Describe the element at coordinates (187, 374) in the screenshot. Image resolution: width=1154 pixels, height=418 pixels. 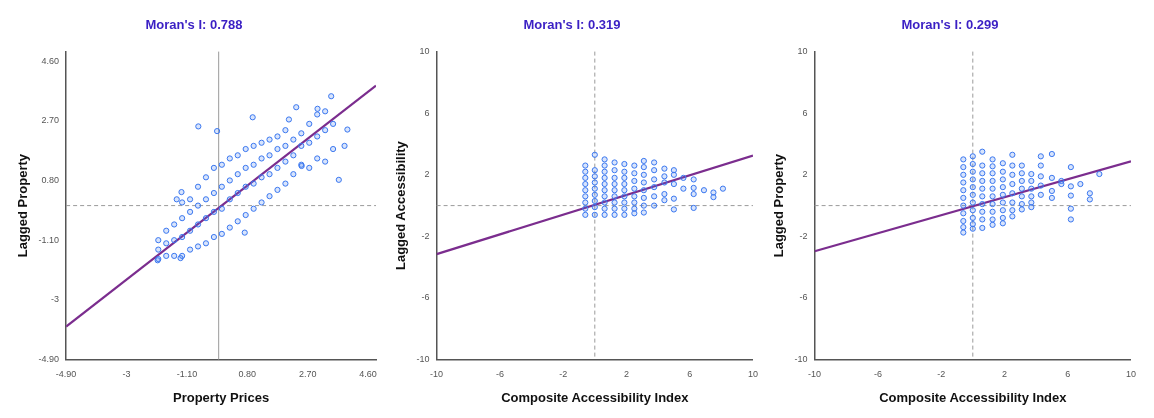
I see `x-tick-label: -1.10` at that location.